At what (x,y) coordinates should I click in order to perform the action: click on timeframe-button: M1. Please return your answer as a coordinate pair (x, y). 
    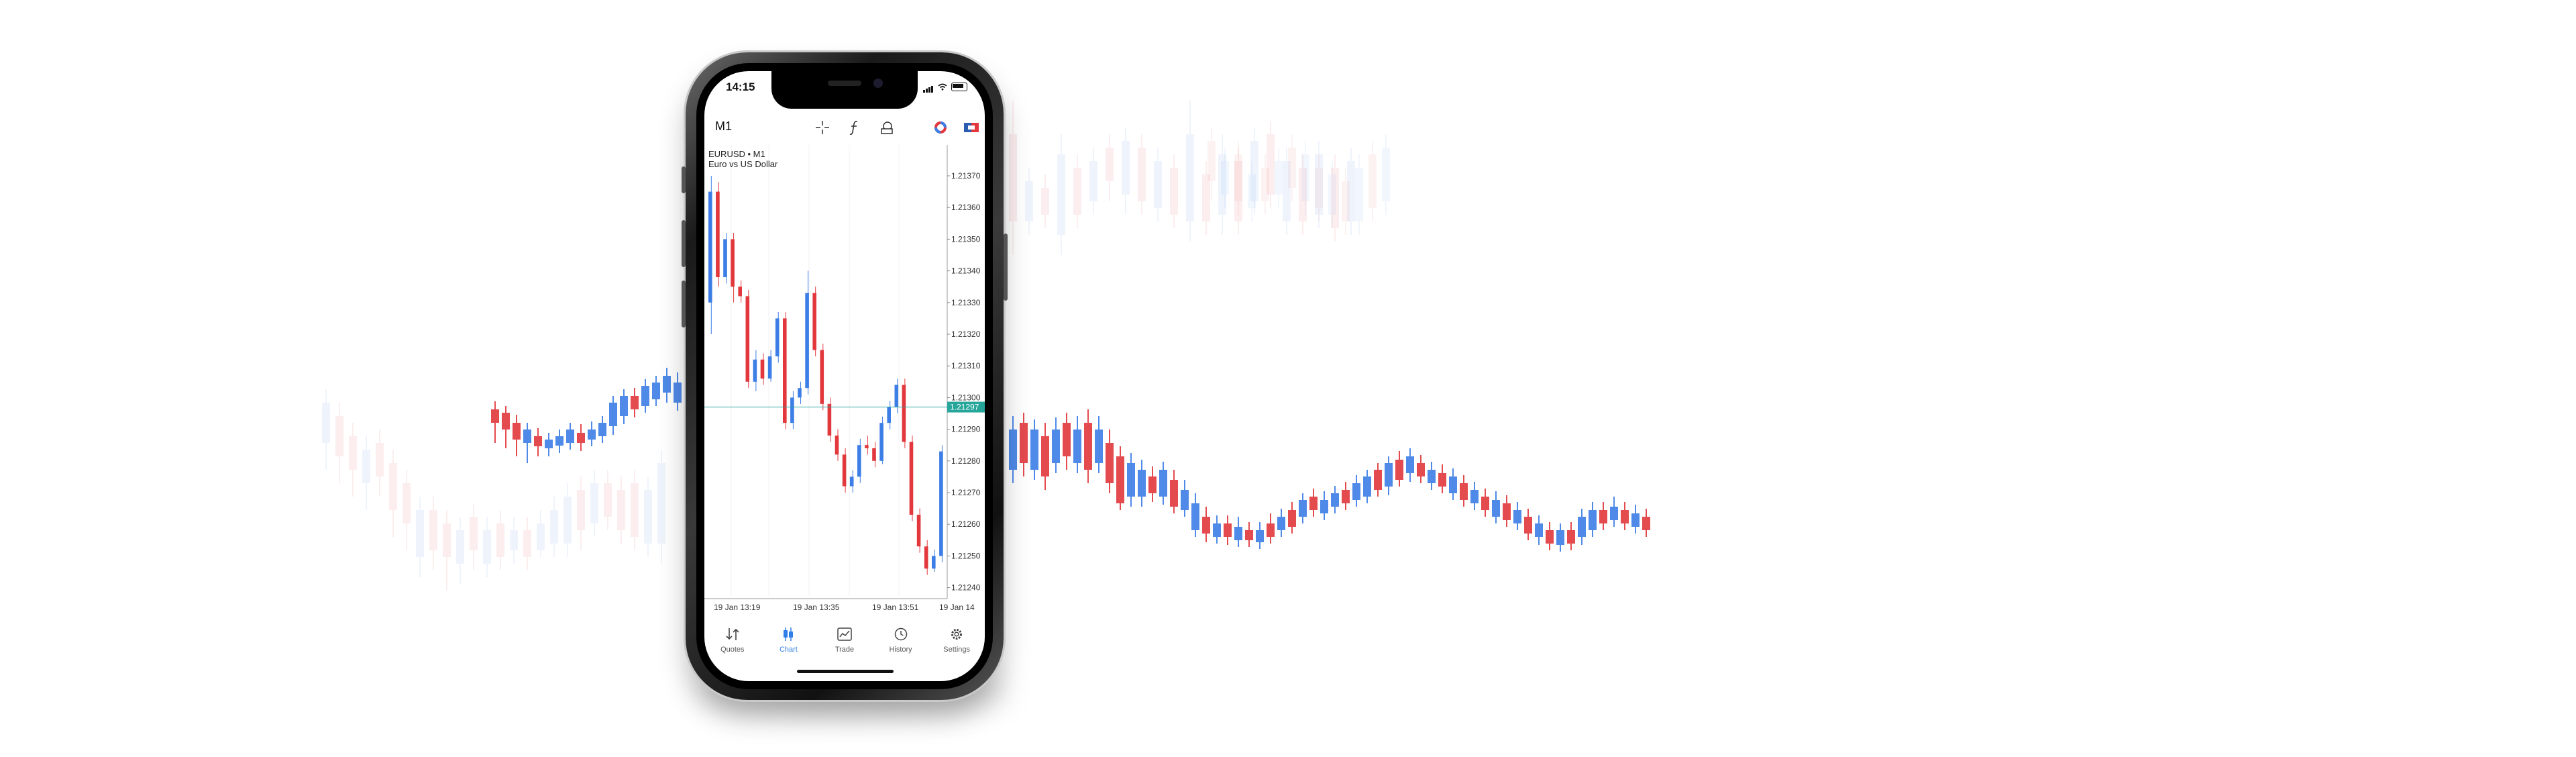
    Looking at the image, I should click on (724, 126).